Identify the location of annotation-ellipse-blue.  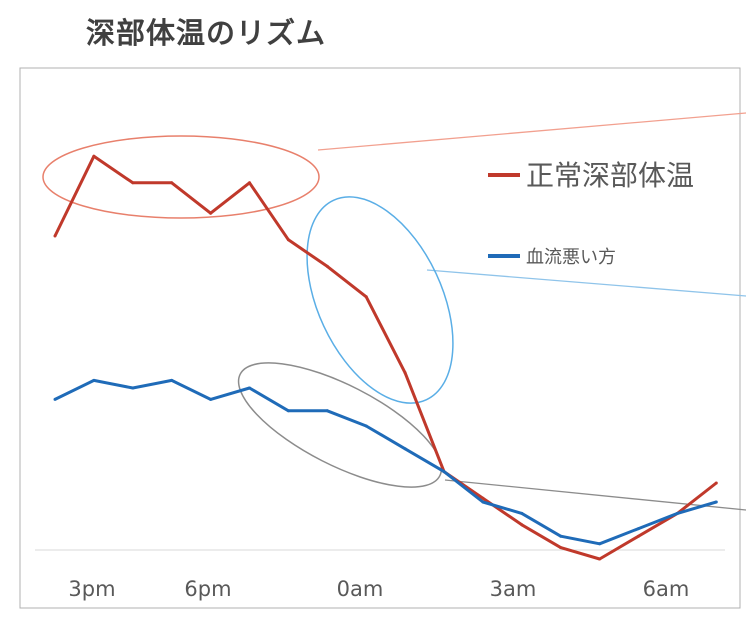
(380, 300).